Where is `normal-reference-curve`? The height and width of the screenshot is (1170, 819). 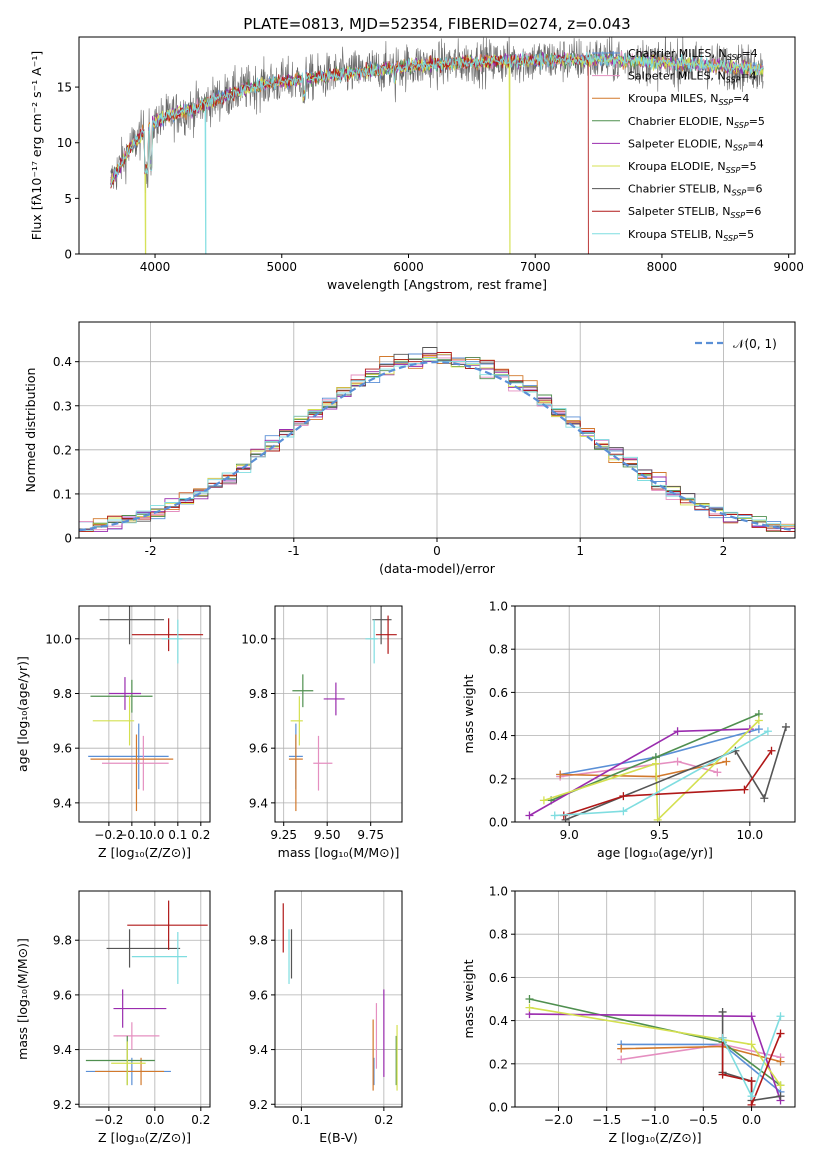 normal-reference-curve is located at coordinates (437, 446).